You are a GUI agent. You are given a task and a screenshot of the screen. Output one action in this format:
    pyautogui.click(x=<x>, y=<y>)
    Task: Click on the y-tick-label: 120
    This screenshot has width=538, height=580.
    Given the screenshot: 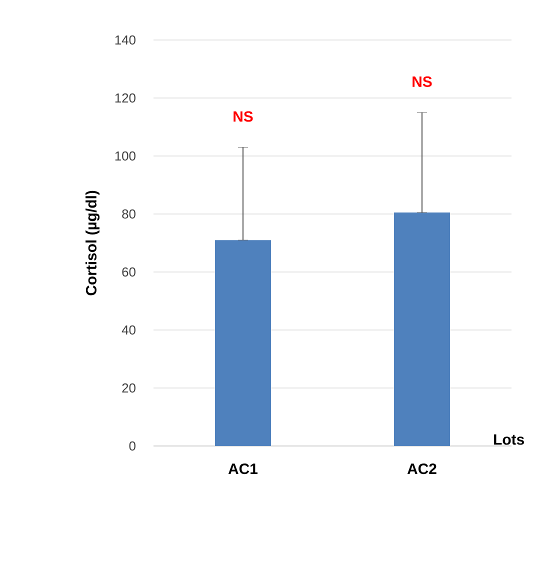 What is the action you would take?
    pyautogui.click(x=125, y=98)
    